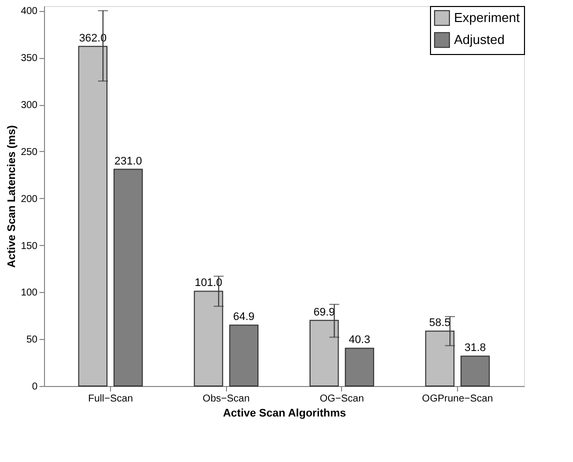 This screenshot has width=573, height=462. Describe the element at coordinates (29, 199) in the screenshot. I see `y-tick-label: 200` at that location.